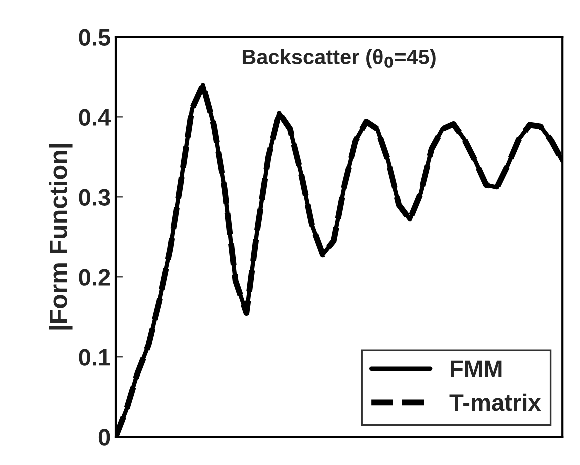 This screenshot has width=580, height=465. Describe the element at coordinates (476, 369) in the screenshot. I see `legend-label: FMM` at that location.